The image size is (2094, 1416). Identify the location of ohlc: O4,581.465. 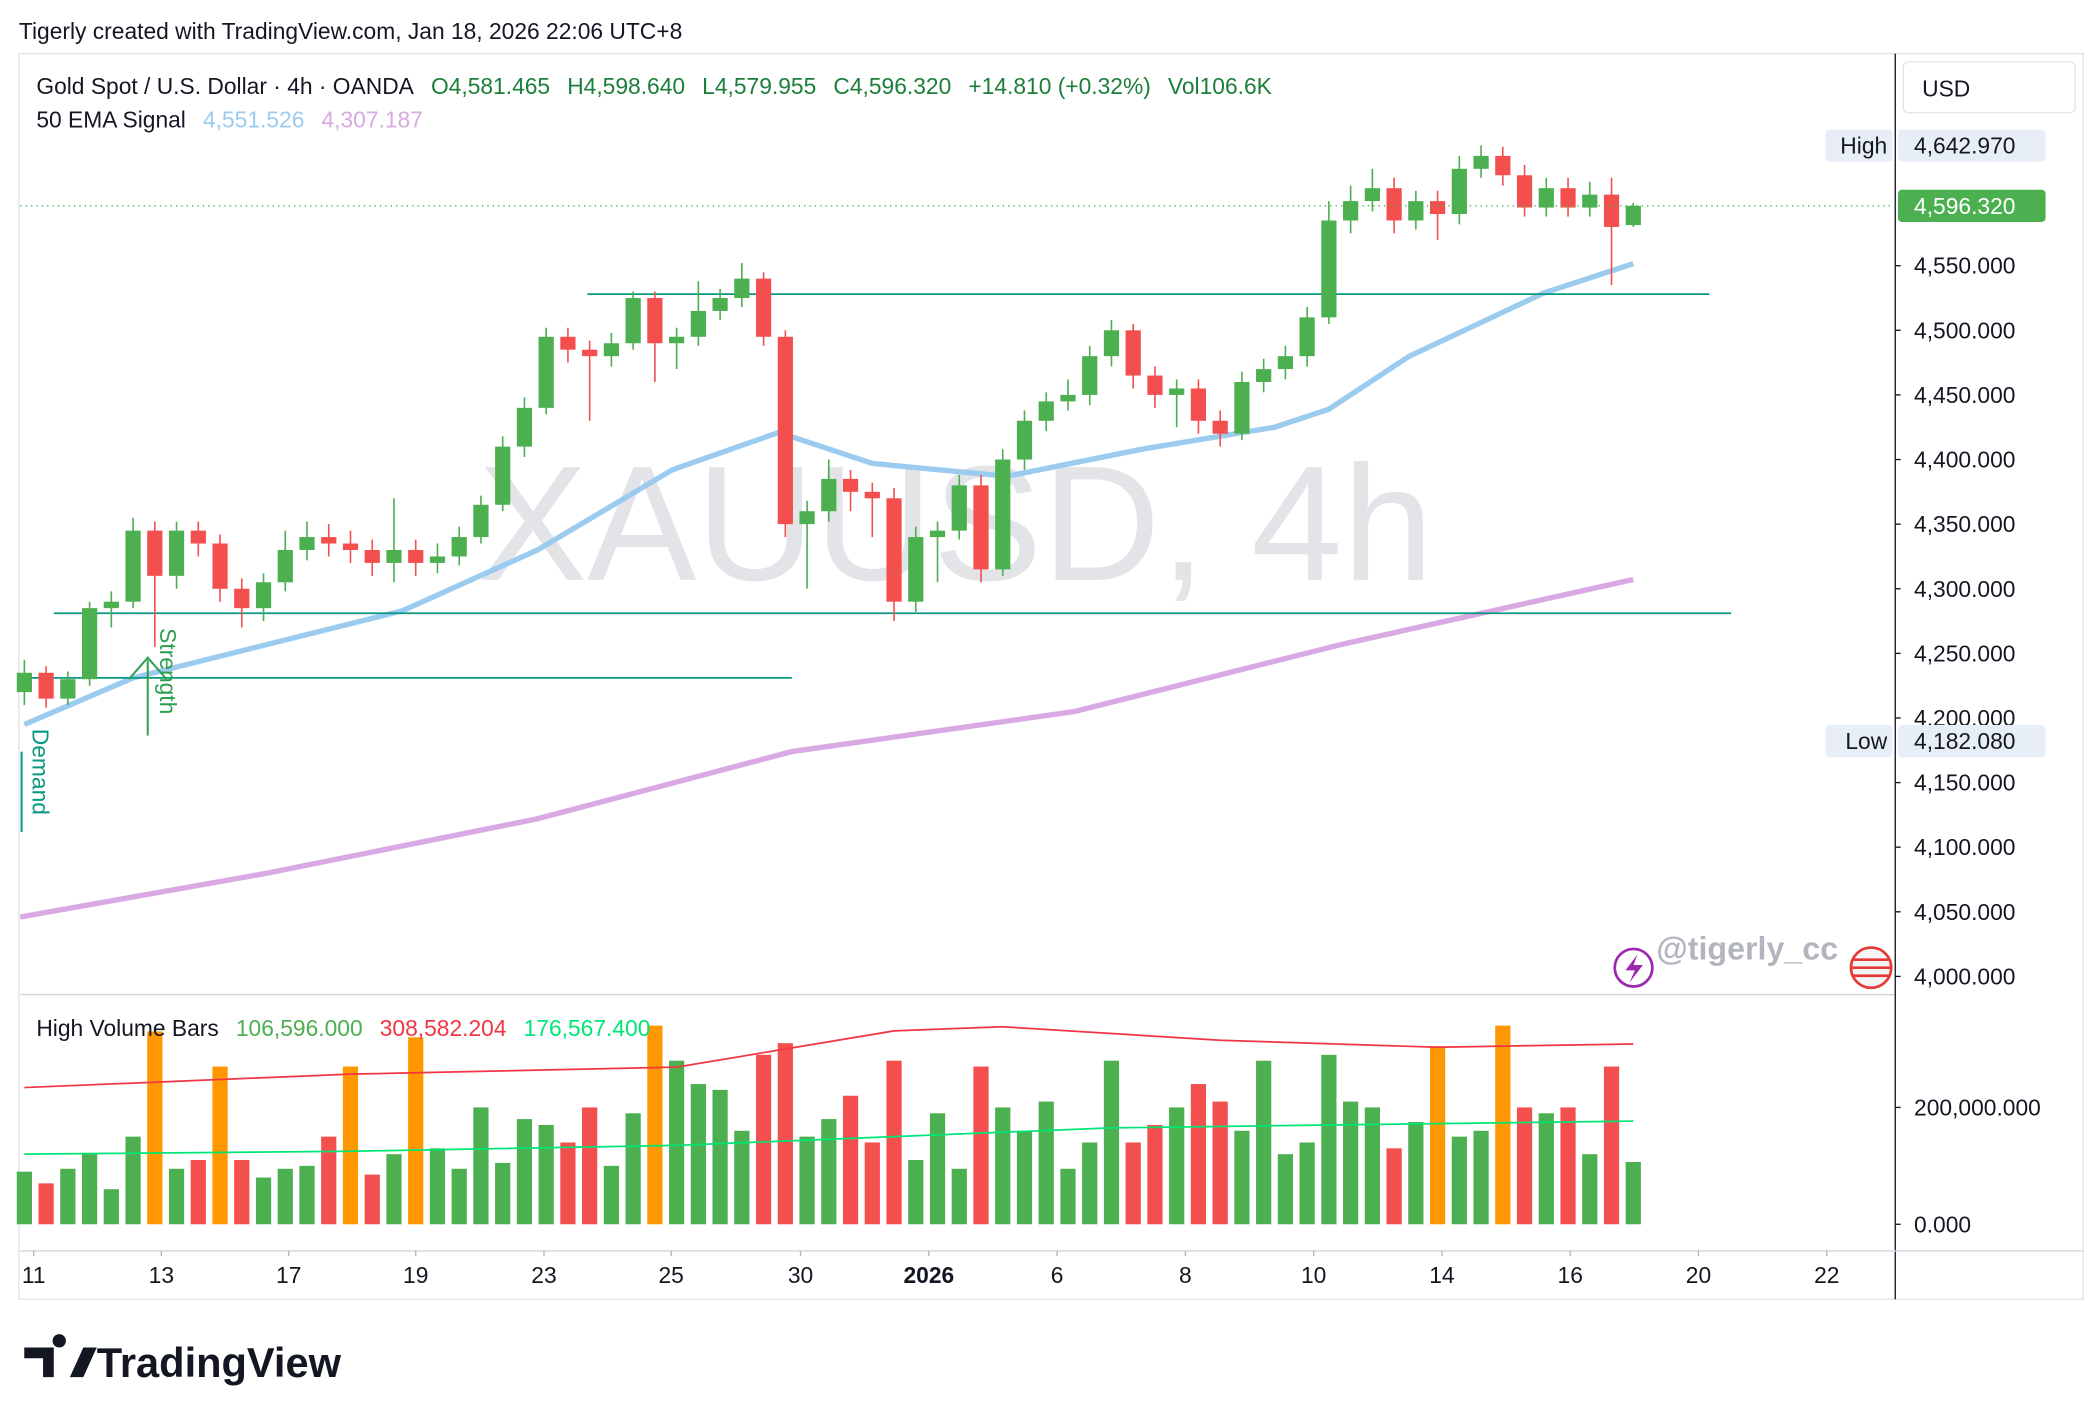
(490, 86).